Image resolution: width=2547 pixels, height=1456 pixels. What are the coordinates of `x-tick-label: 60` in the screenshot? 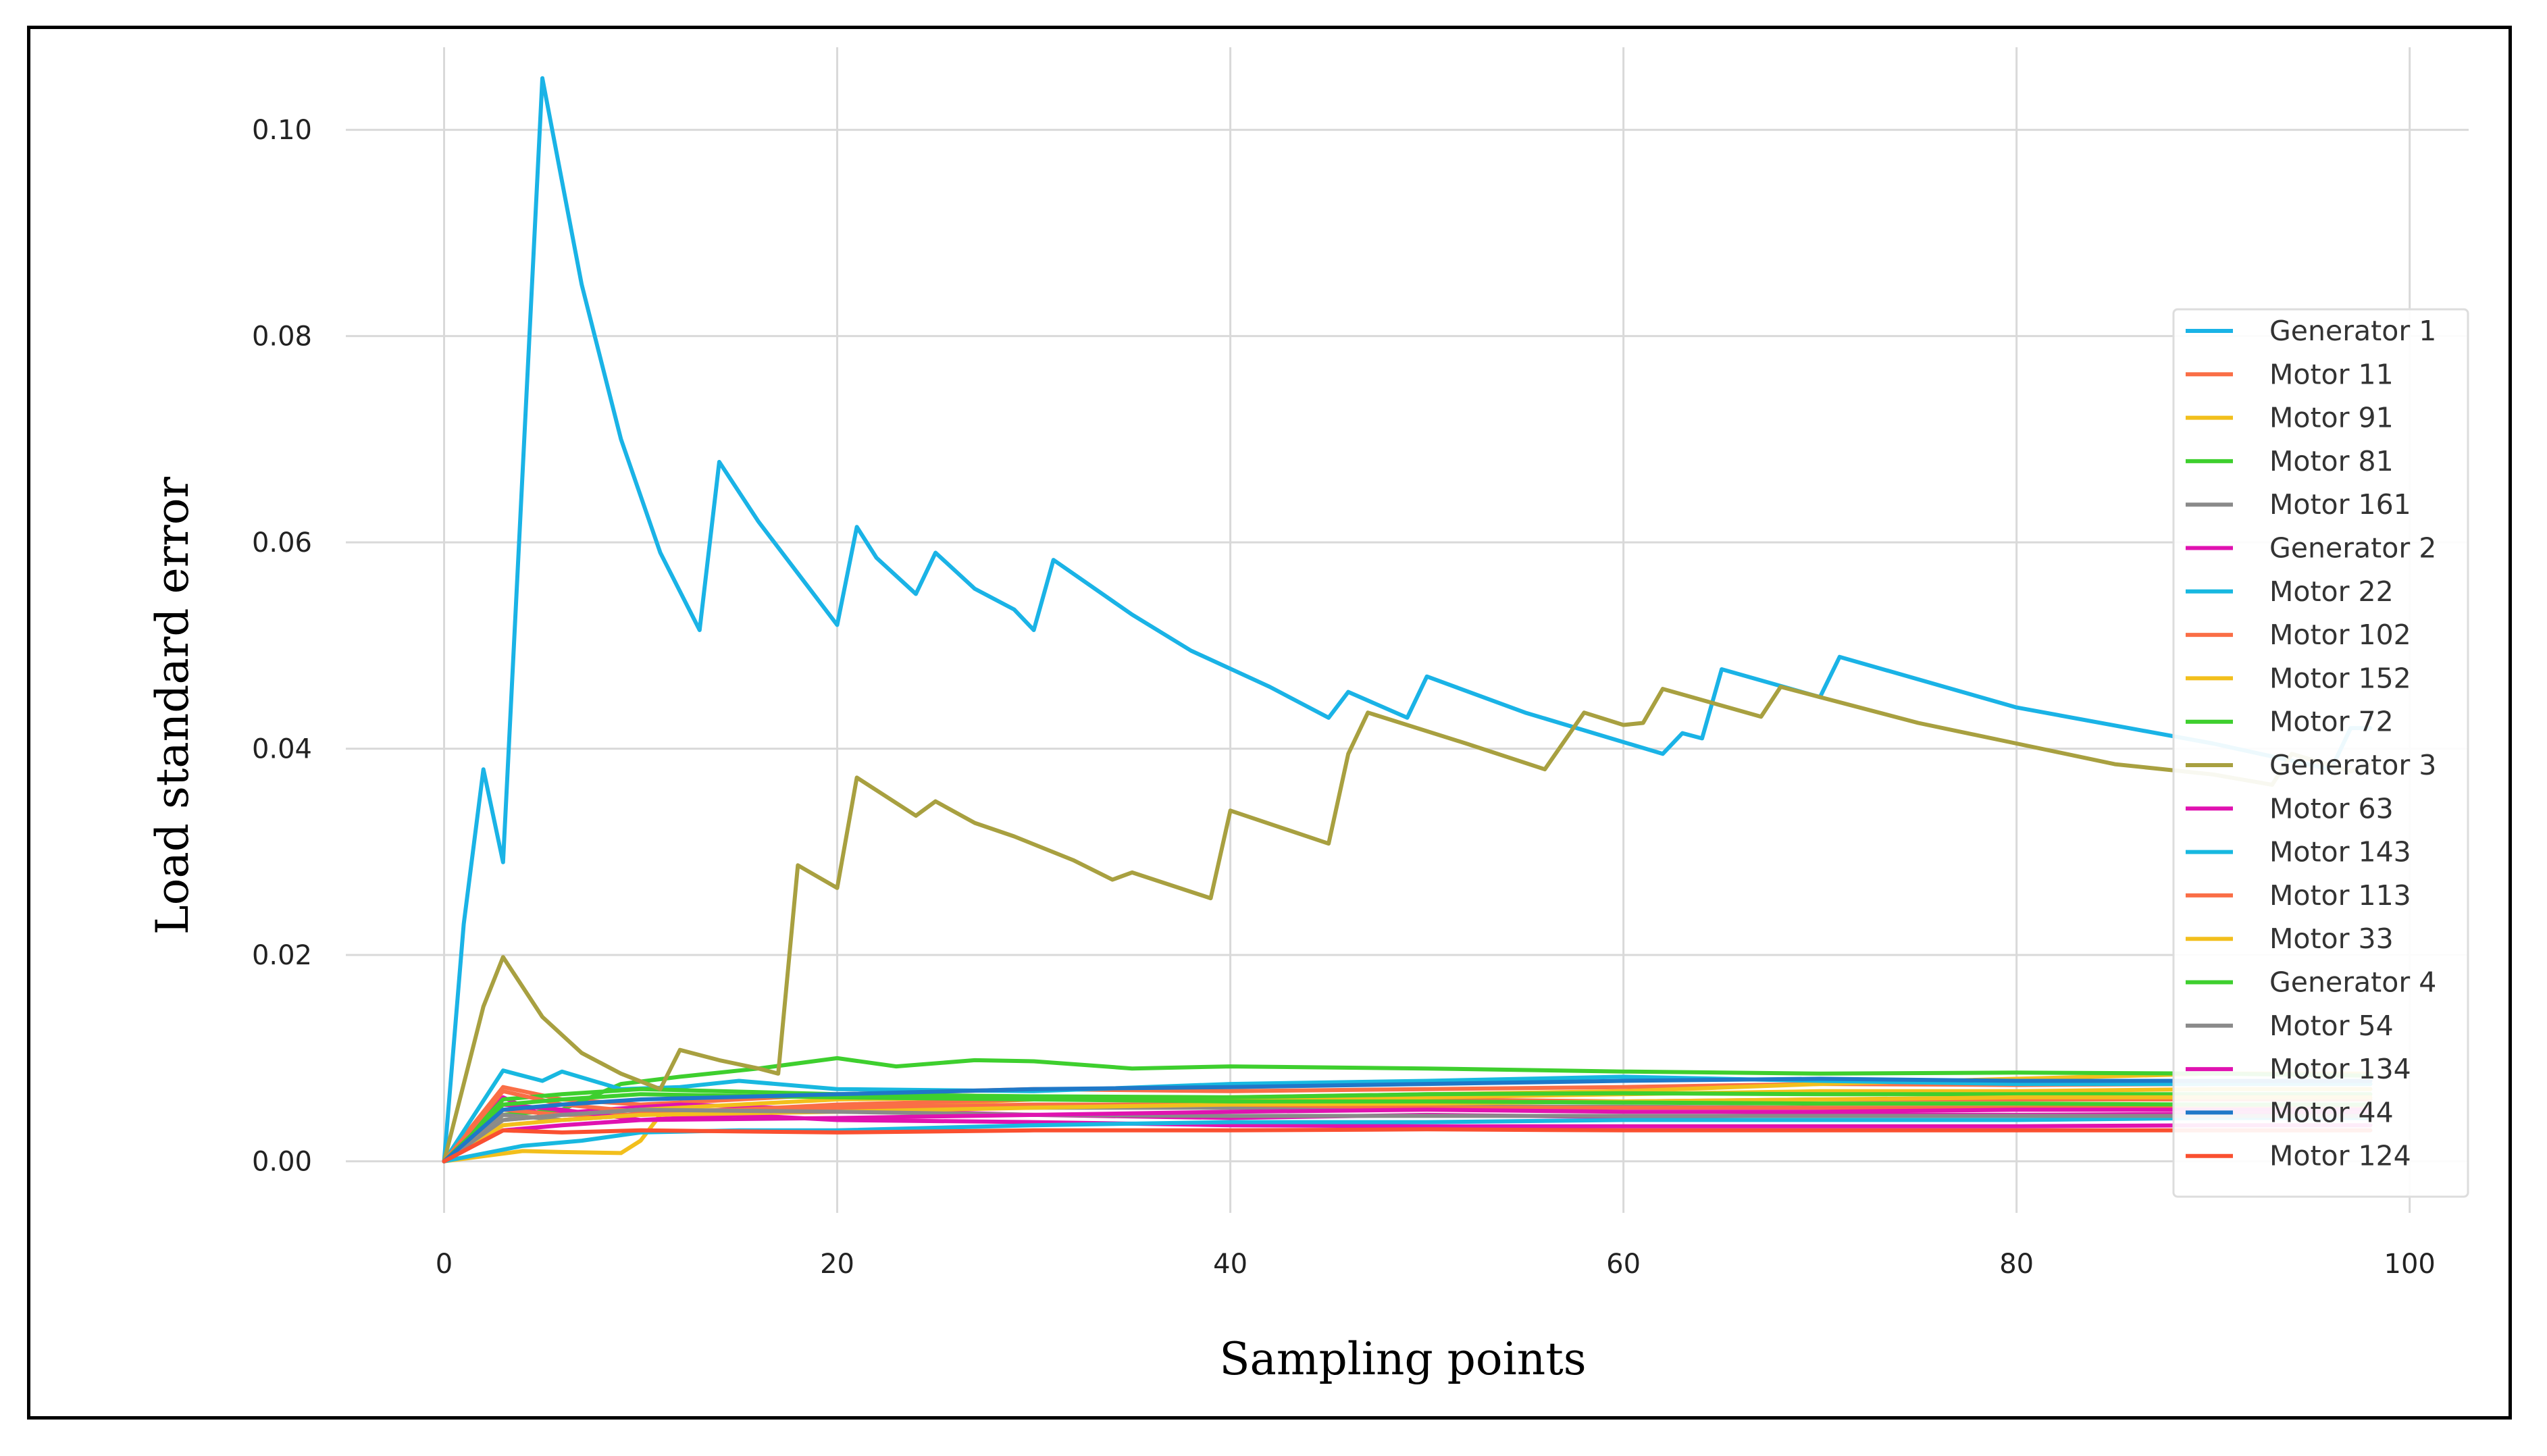 It's located at (1624, 1264).